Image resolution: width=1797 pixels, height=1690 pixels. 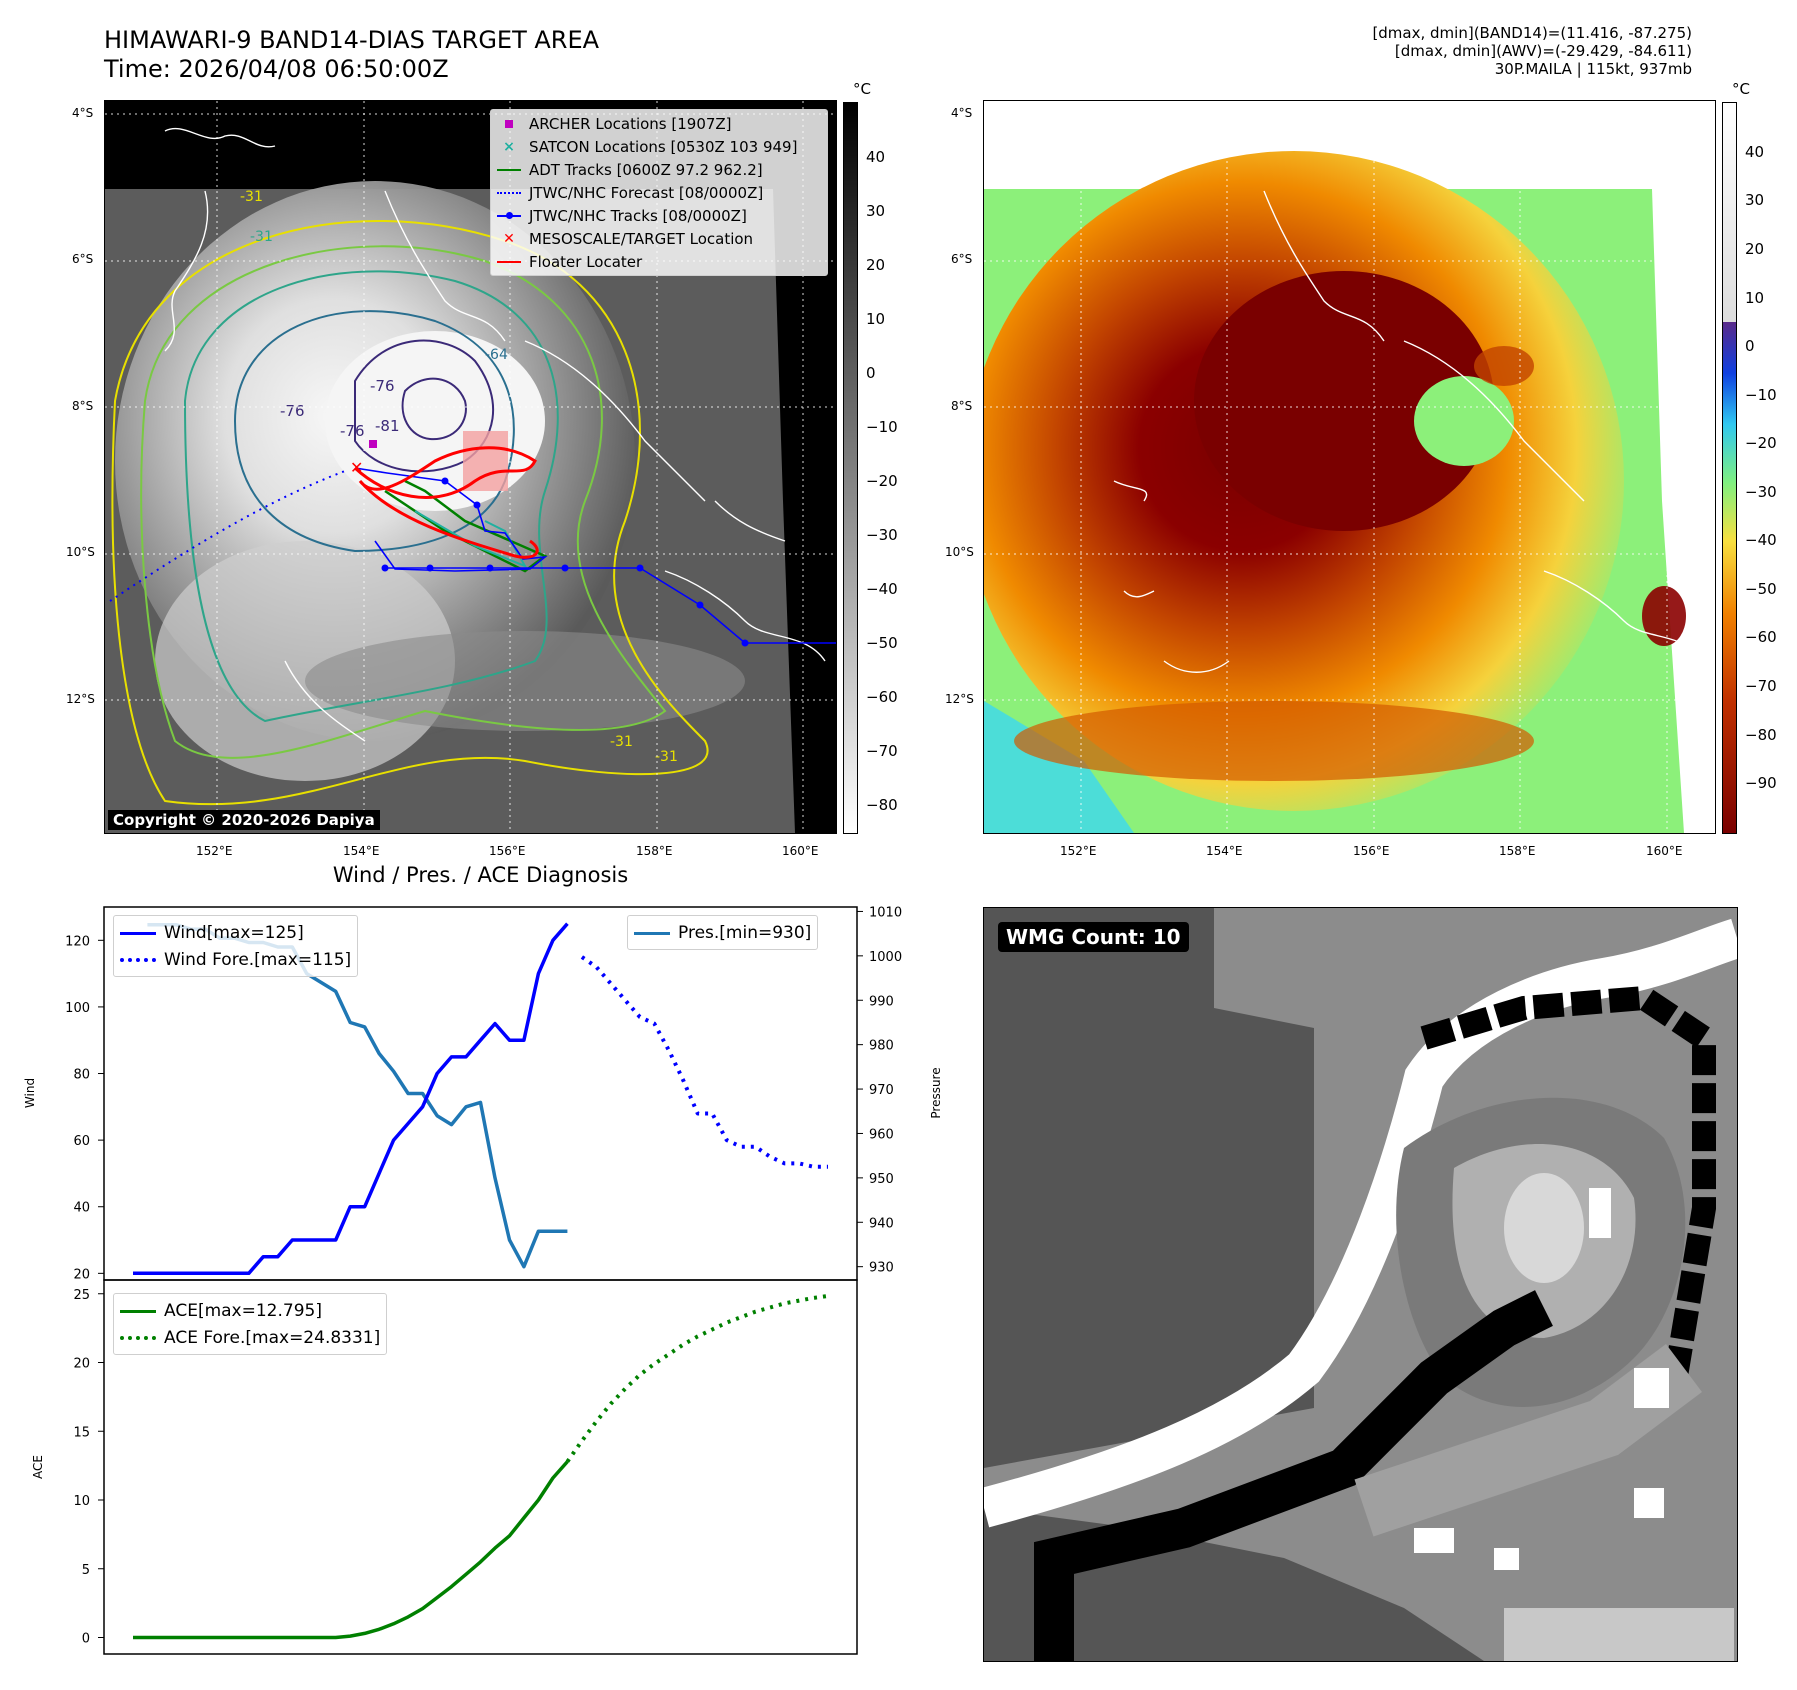 I want to click on ace-axis-label: ACE, so click(x=38, y=1467).